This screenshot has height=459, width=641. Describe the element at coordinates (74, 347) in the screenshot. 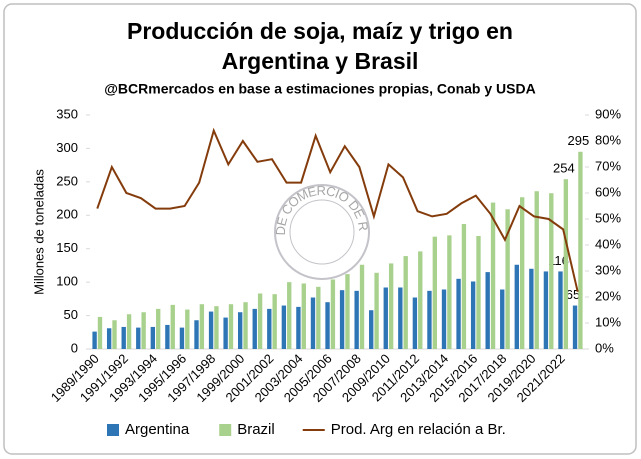

I see `y-tick-label: 0` at that location.